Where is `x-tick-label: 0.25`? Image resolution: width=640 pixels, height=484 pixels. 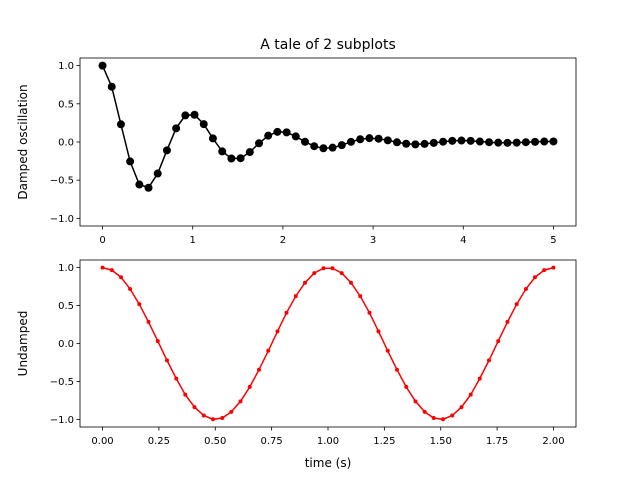
x-tick-label: 0.25 is located at coordinates (159, 441).